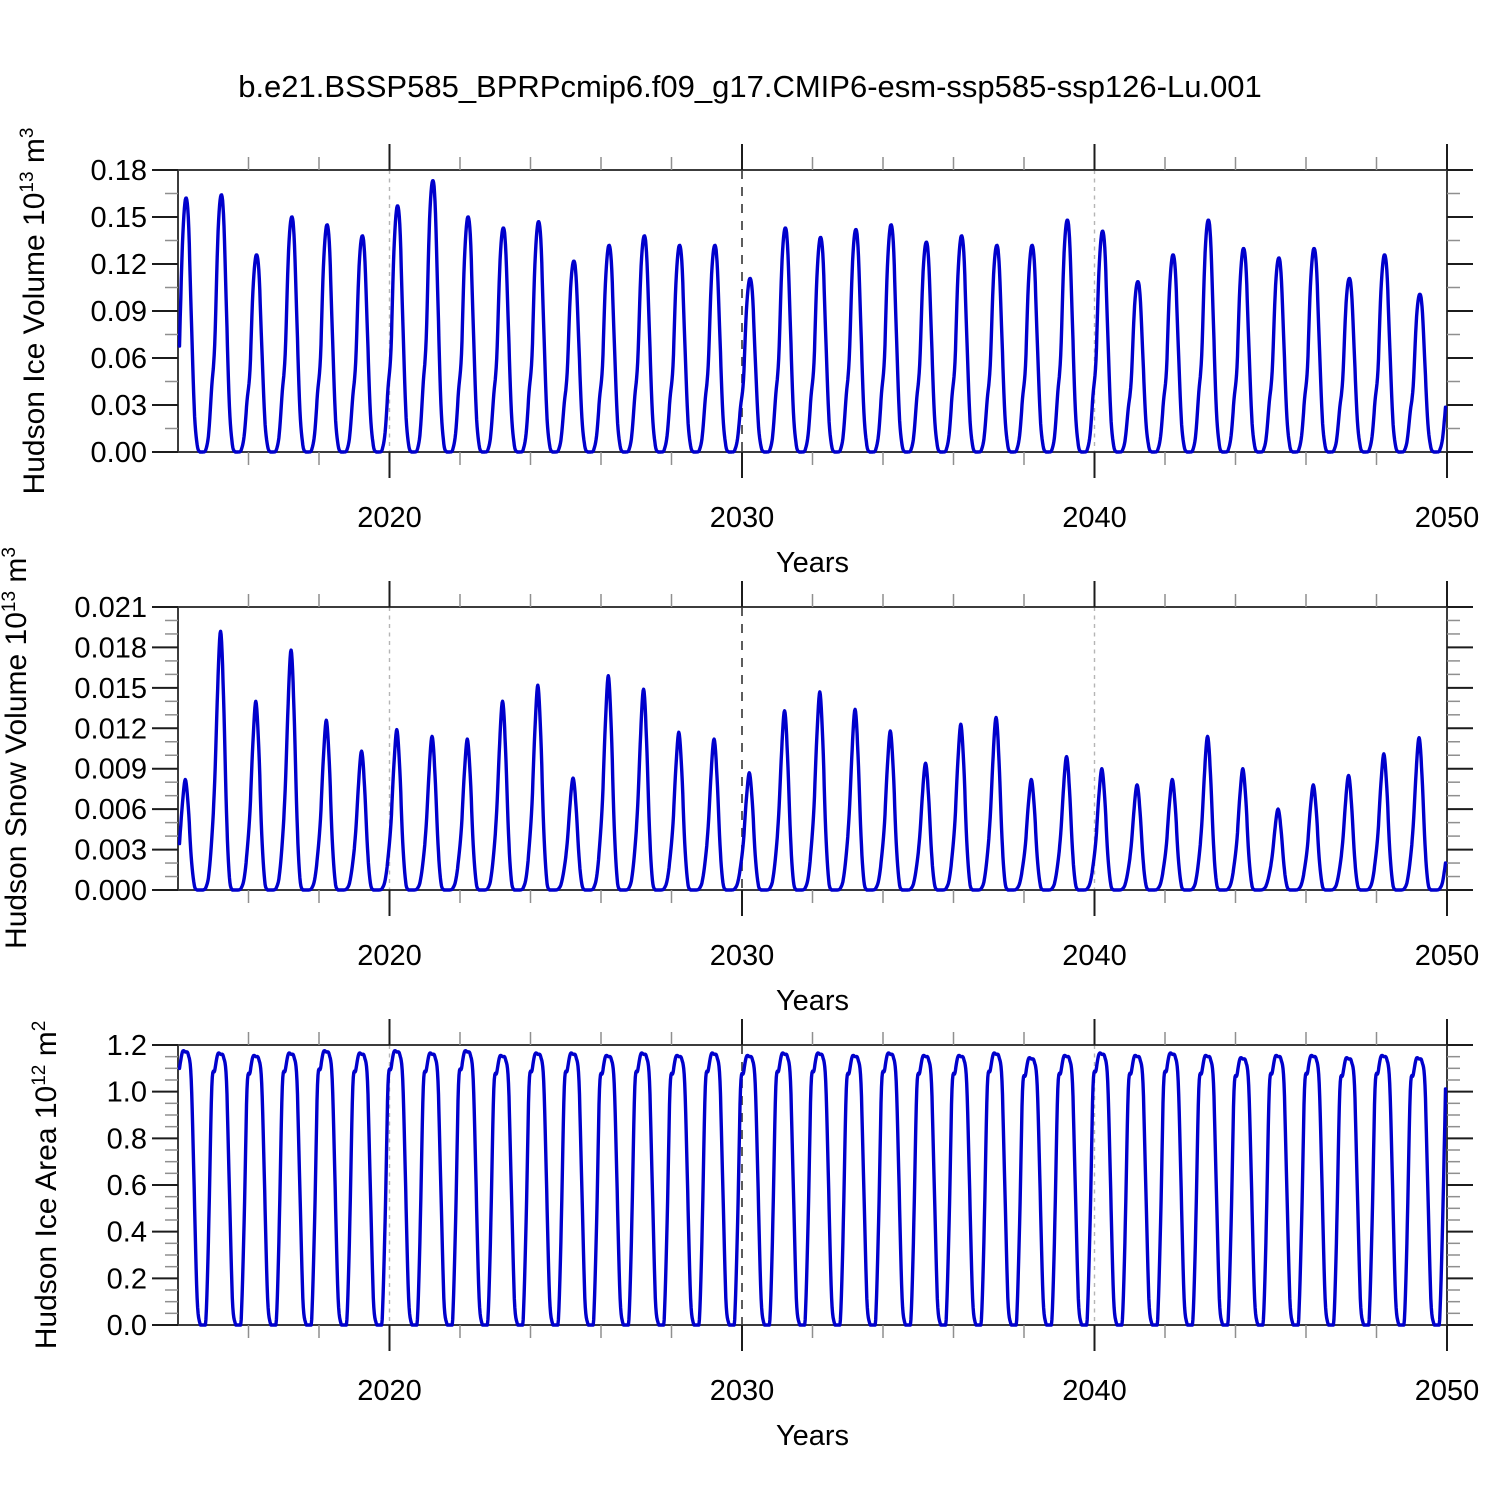  Describe the element at coordinates (34, 311) in the screenshot. I see `y-axis-title-ice-volume: Hudson Ice Volume 1013 m3` at that location.